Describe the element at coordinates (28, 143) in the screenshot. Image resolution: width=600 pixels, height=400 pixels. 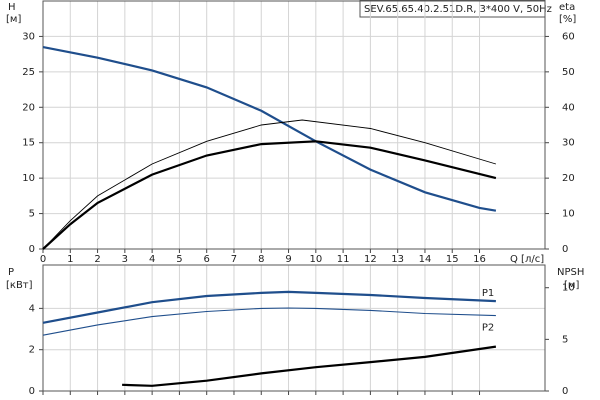
I see `y-tick-label: 15` at that location.